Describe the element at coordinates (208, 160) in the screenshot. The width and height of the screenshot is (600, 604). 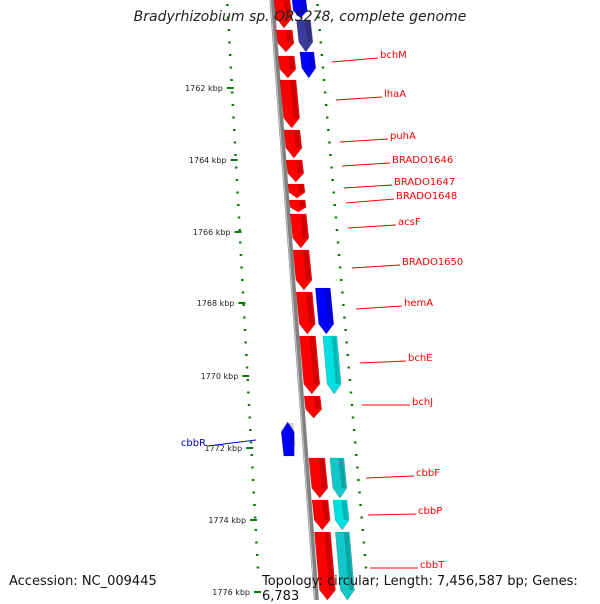
I see `ruler-label: 1764 kbp` at that location.